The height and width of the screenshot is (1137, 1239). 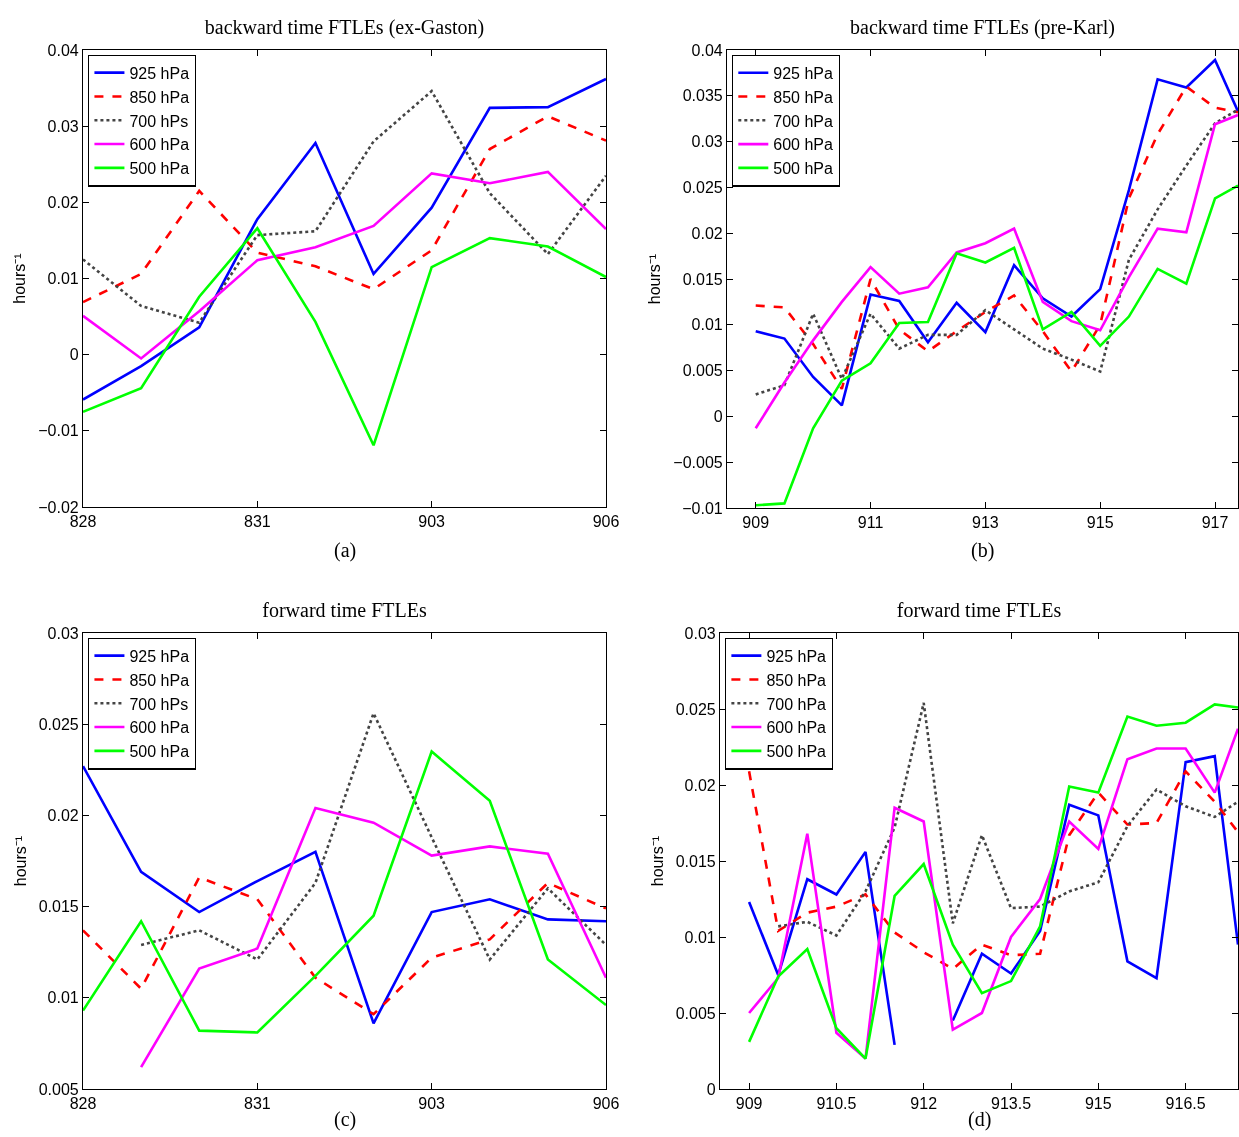 I want to click on y-tick-label: 0.035, so click(x=702, y=96).